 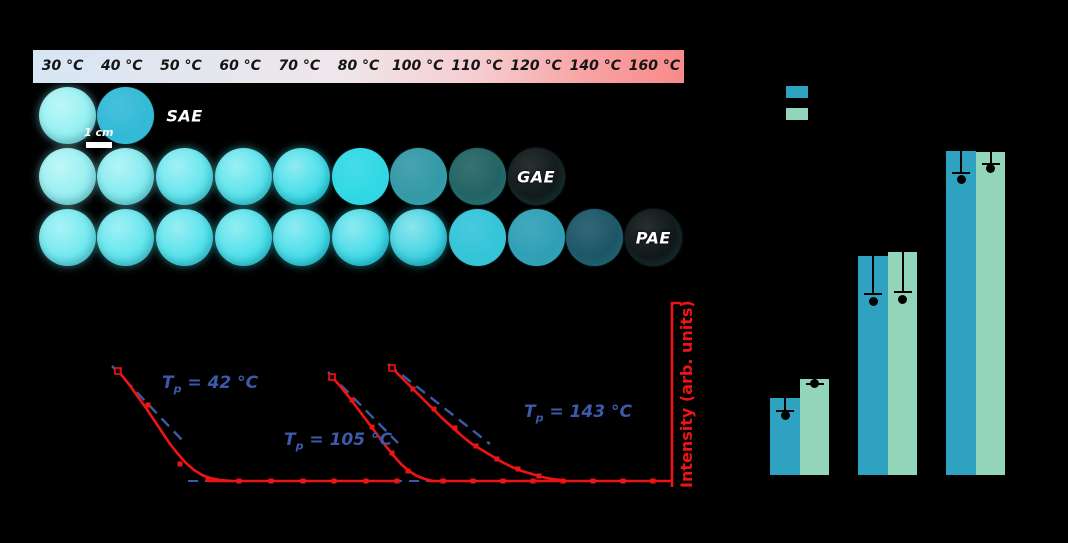 I want to click on tp-value: = 143 °C, so click(x=587, y=412).